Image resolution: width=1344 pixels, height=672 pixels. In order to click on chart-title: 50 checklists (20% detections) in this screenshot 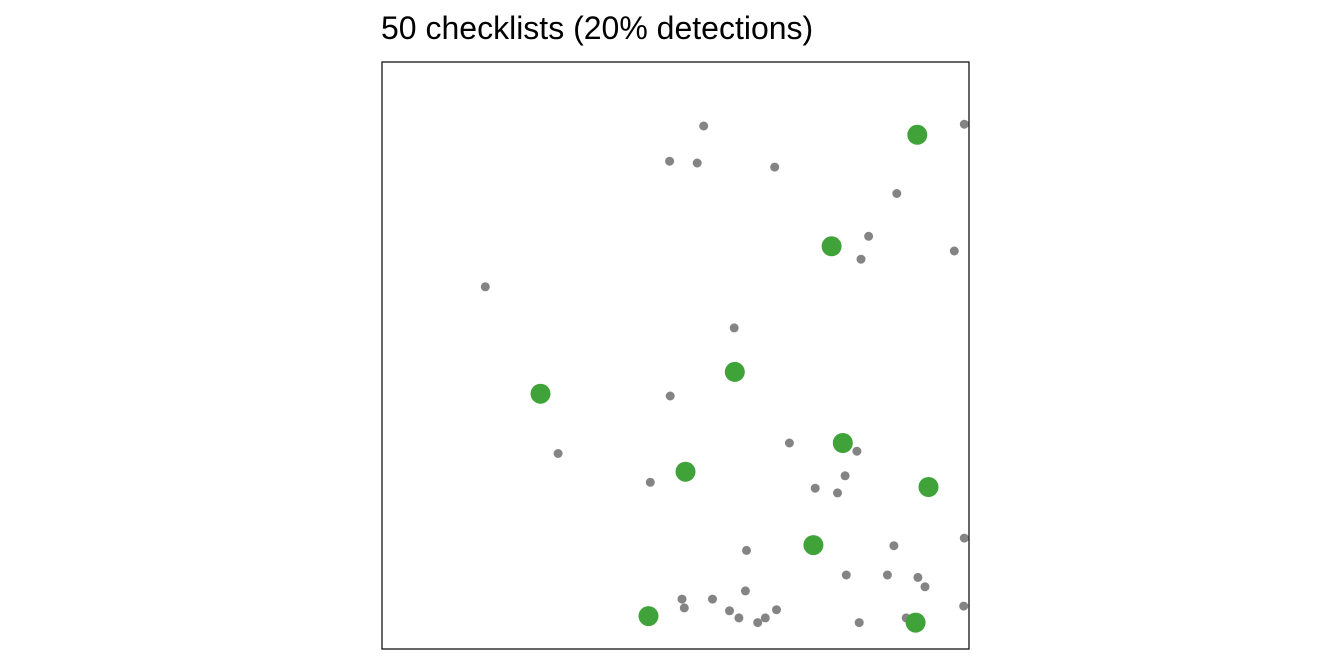, I will do `click(597, 28)`.